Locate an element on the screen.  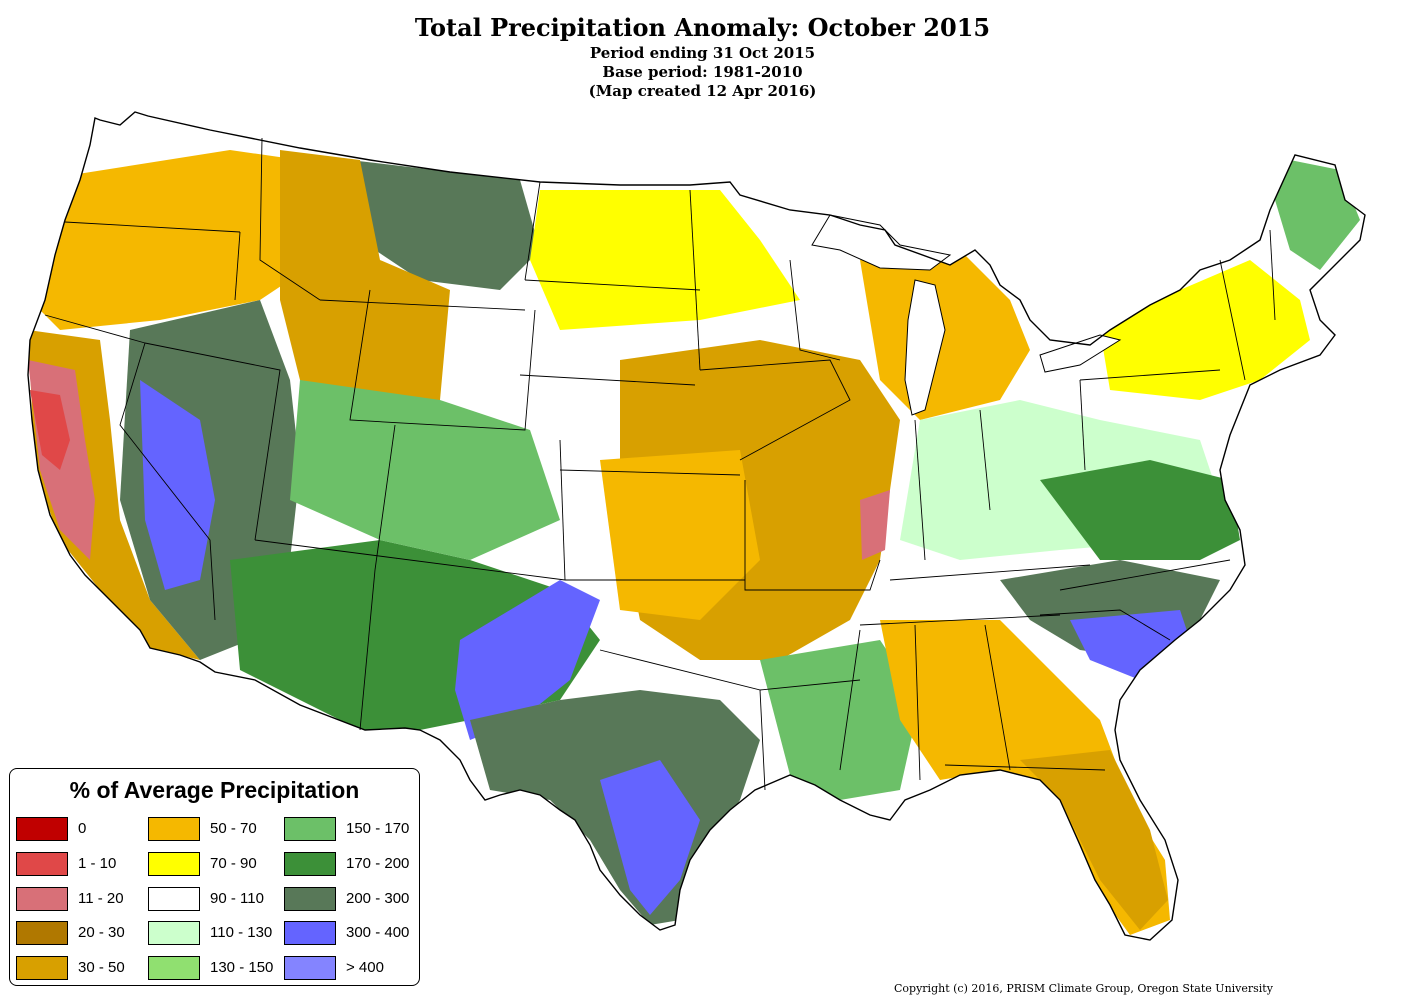
boundary-co-east is located at coordinates (562, 510).